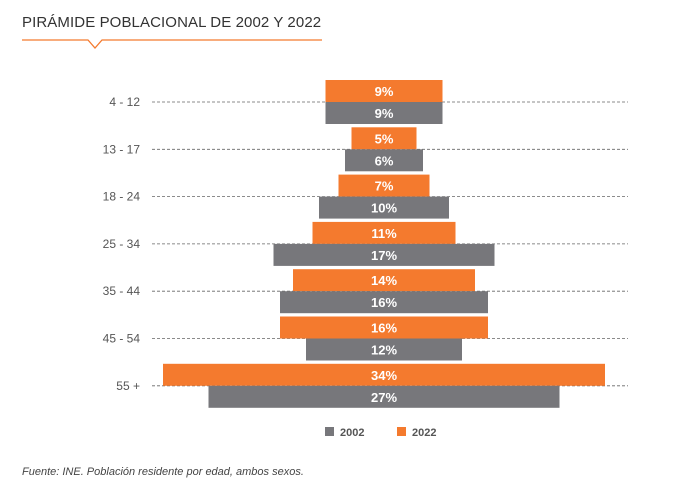 The width and height of the screenshot is (692, 487). I want to click on category-label: 25 - 34, so click(122, 244).